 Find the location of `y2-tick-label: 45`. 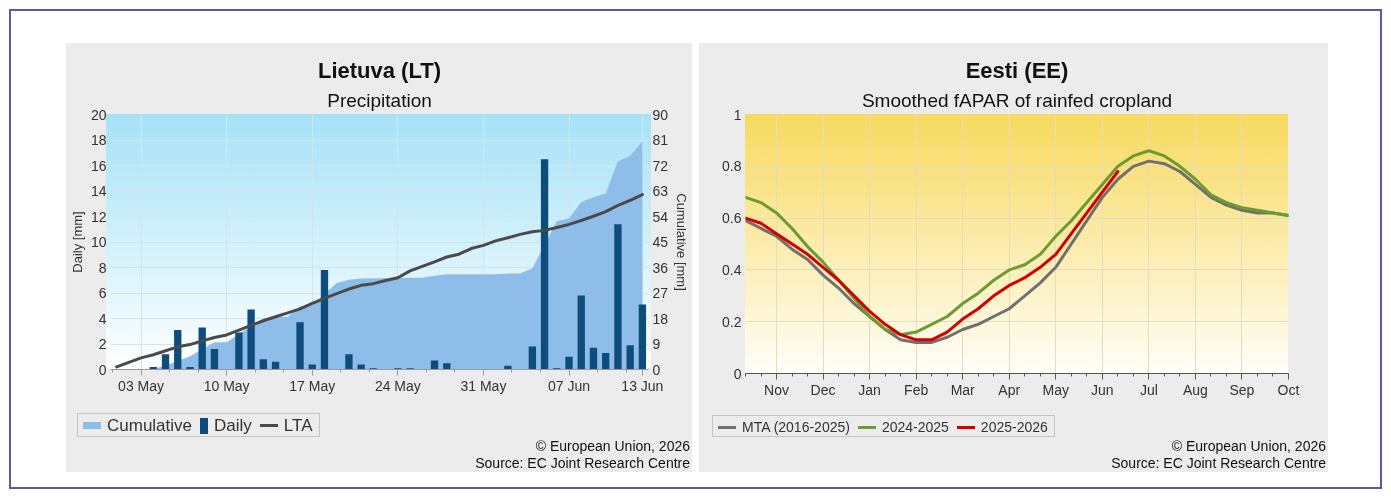

y2-tick-label: 45 is located at coordinates (660, 242).